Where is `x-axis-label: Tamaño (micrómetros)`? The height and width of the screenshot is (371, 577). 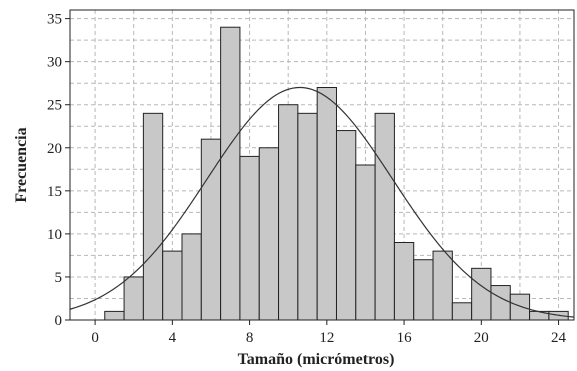 x-axis-label: Tamaño (micrómetros) is located at coordinates (316, 359).